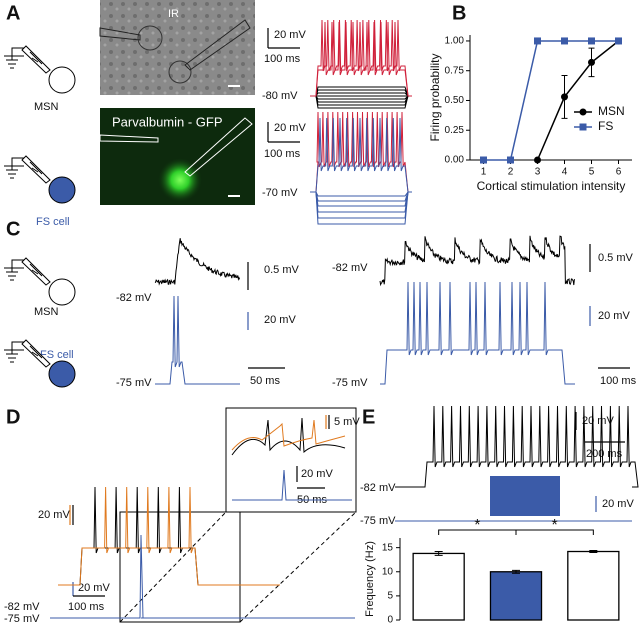 The image size is (640, 631). I want to click on scale-label: 0.5 mV, so click(616, 258).